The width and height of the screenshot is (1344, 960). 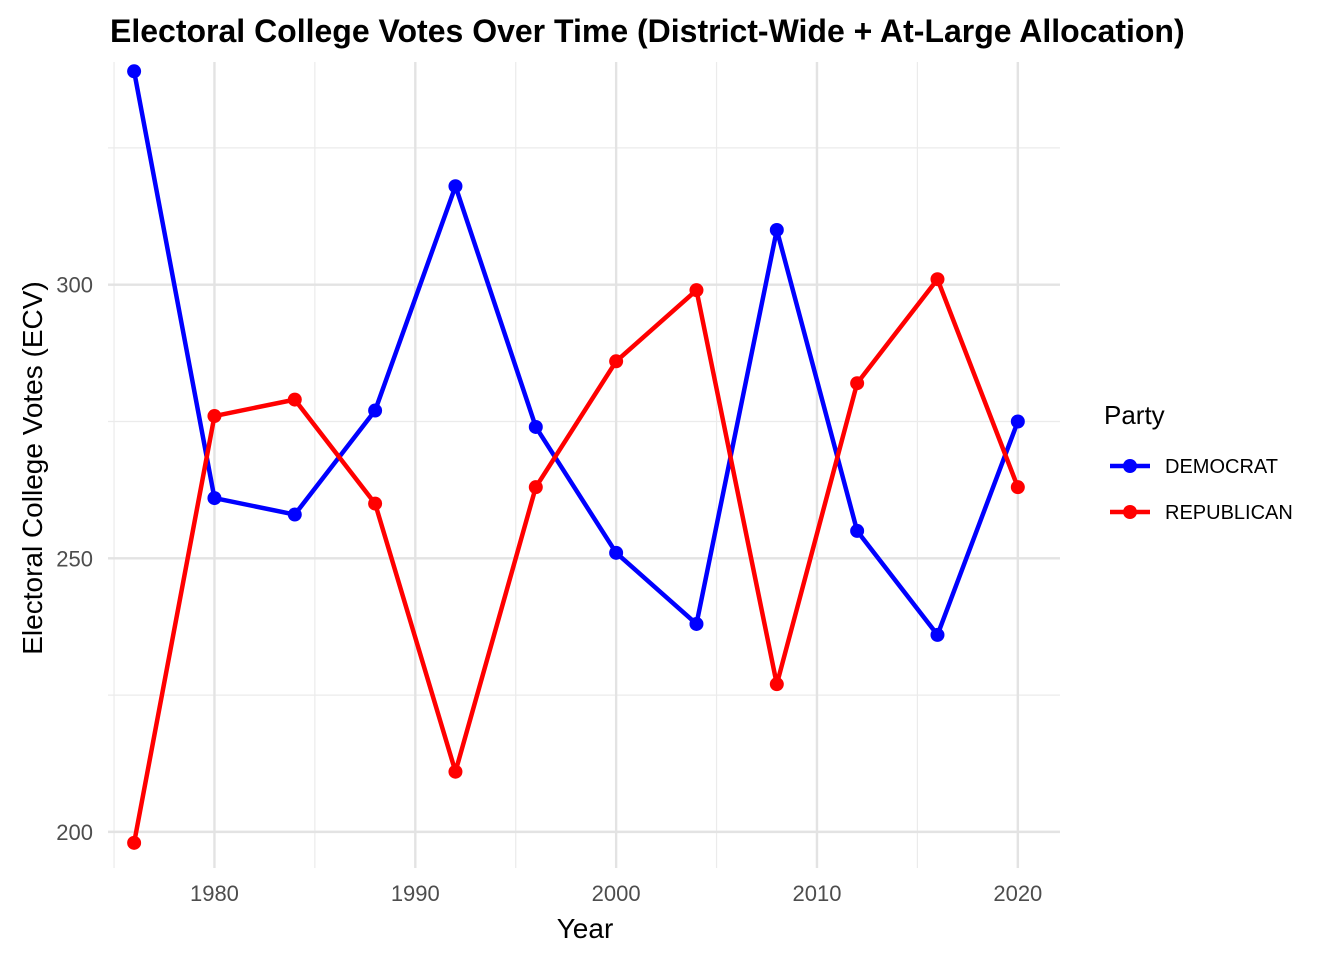 I want to click on x-tick-label: 1980, so click(x=214, y=893).